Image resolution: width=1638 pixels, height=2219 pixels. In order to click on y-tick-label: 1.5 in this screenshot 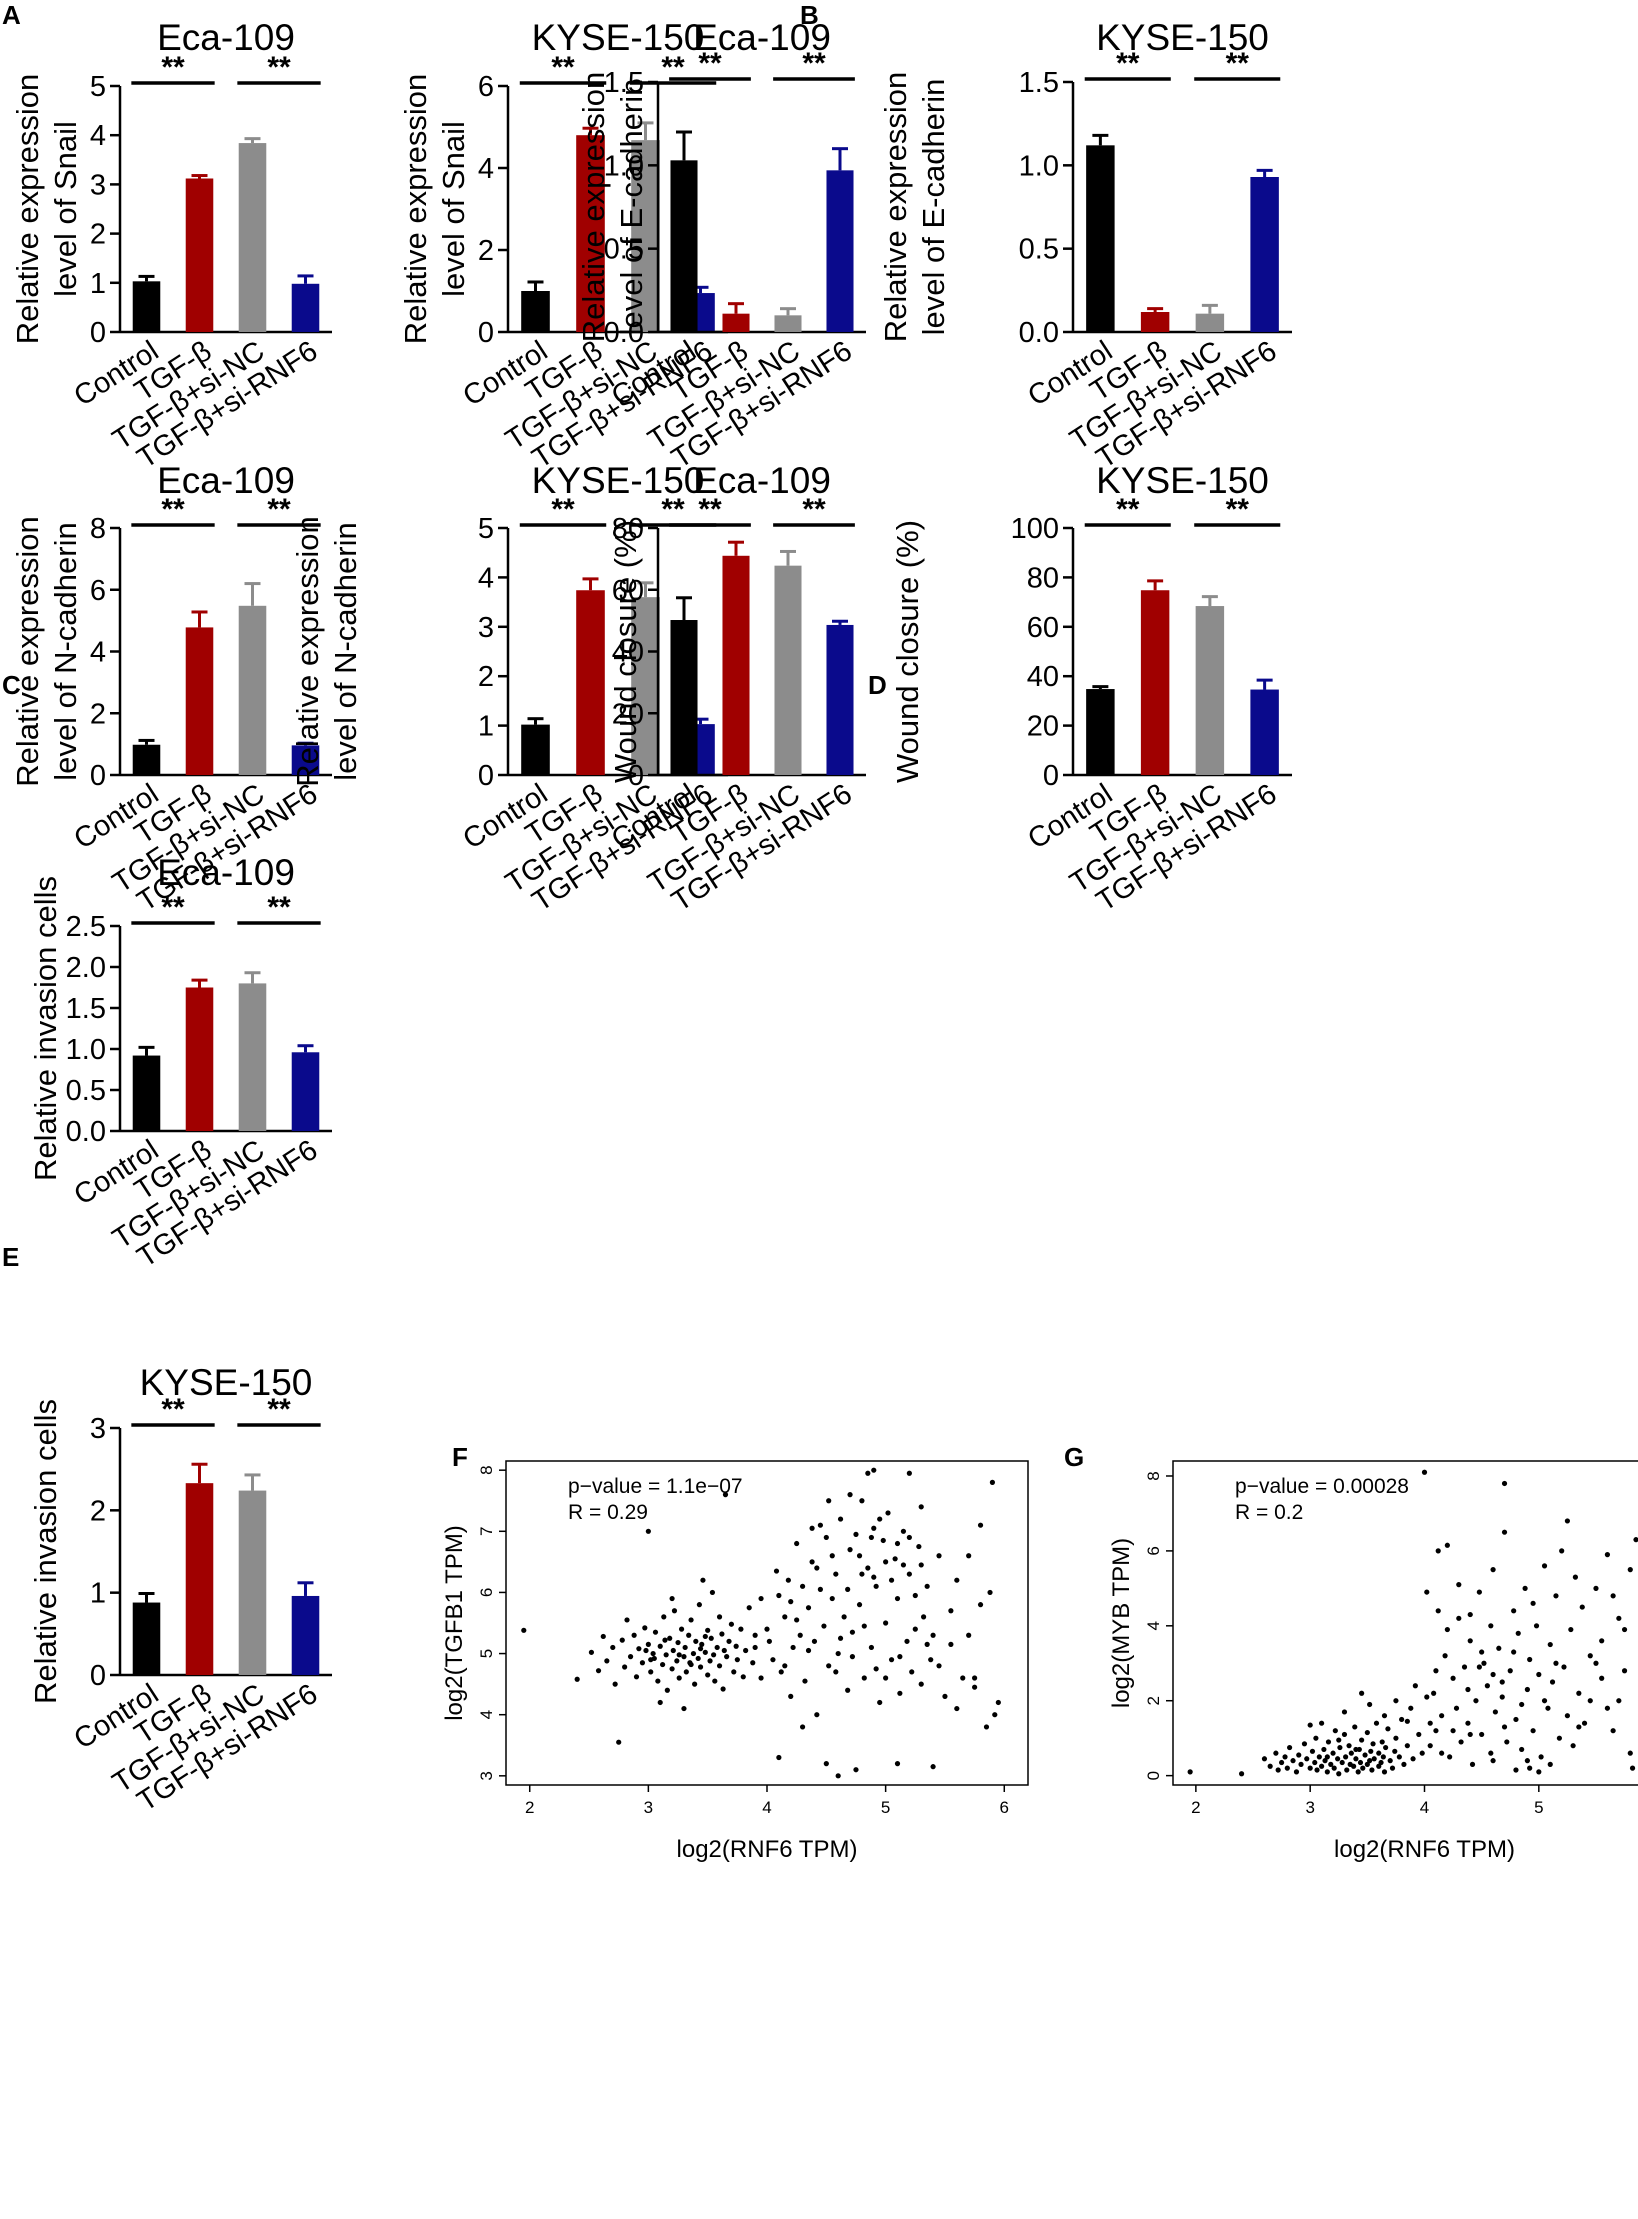, I will do `click(1039, 83)`.